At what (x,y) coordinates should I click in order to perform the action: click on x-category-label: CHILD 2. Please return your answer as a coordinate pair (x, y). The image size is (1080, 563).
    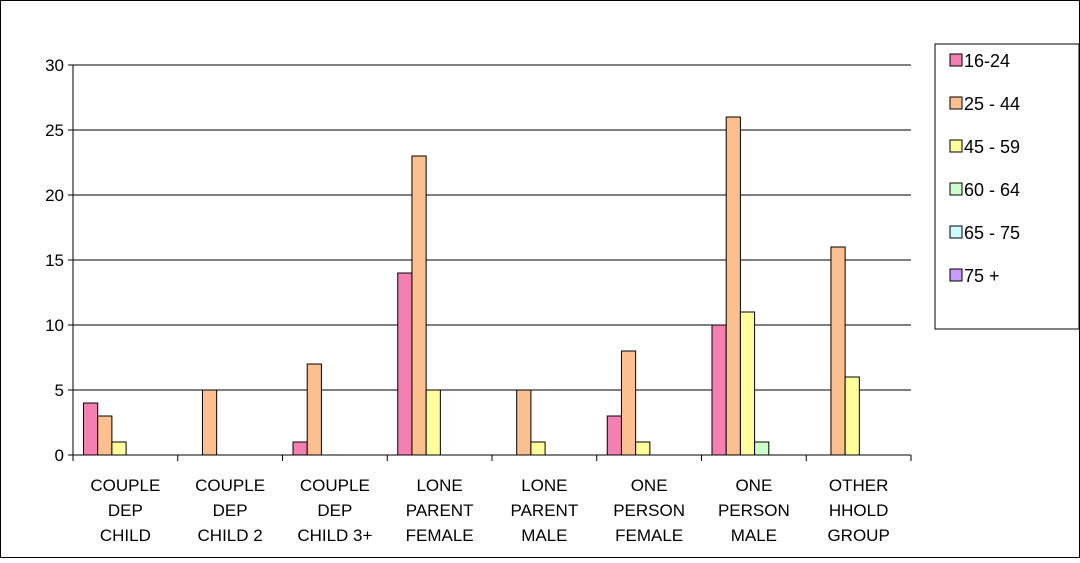
    Looking at the image, I should click on (230, 535).